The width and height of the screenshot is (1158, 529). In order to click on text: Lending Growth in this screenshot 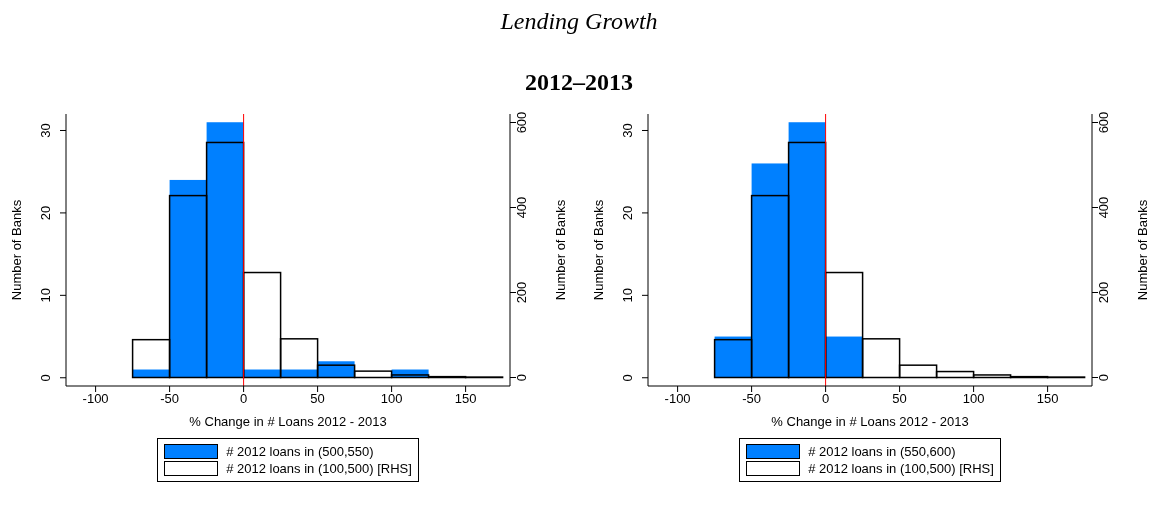, I will do `click(579, 21)`.